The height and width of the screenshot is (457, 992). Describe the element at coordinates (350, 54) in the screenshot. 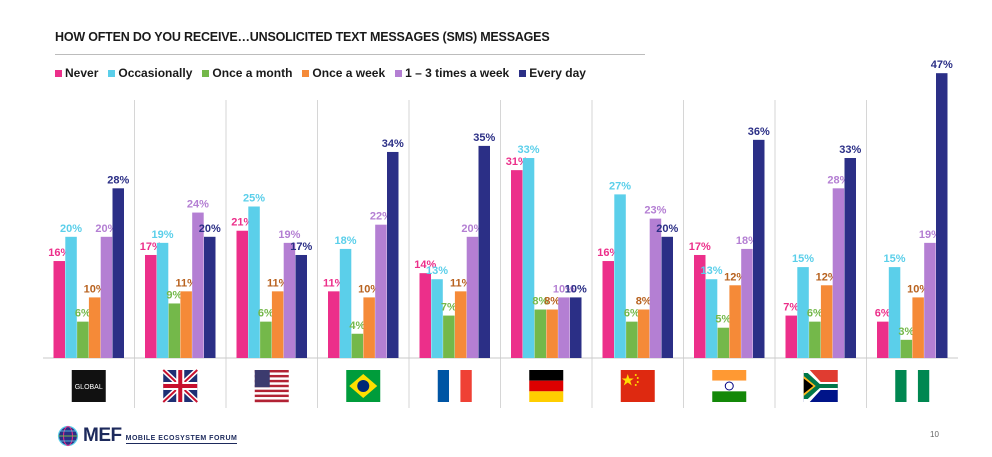

I see `title-divider` at that location.